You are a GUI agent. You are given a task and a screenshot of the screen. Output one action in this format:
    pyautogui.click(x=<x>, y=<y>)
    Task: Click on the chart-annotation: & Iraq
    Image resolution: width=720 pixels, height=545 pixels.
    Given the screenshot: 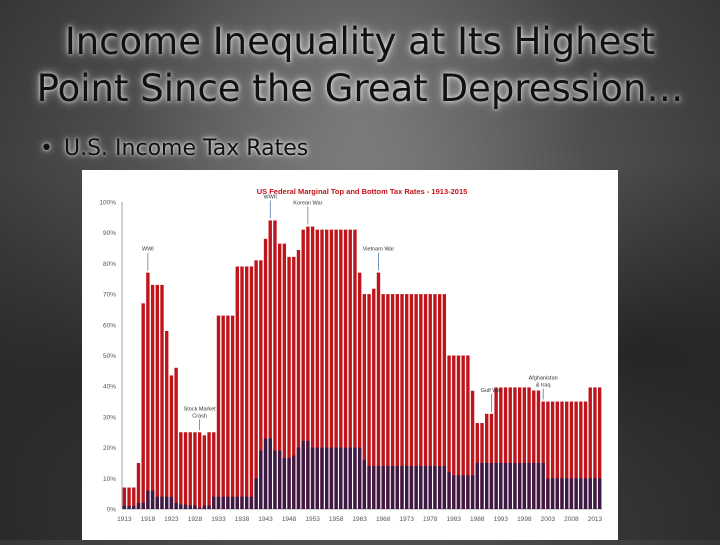 What is the action you would take?
    pyautogui.click(x=543, y=386)
    